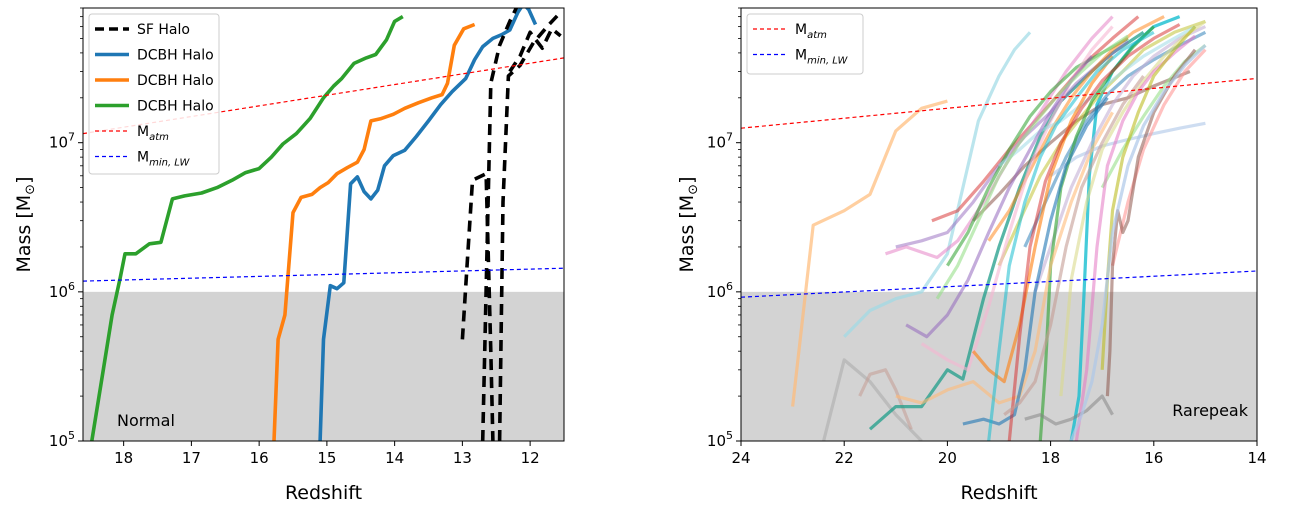 The image size is (1290, 520). Describe the element at coordinates (462, 458) in the screenshot. I see `x-tick-label: 13` at that location.